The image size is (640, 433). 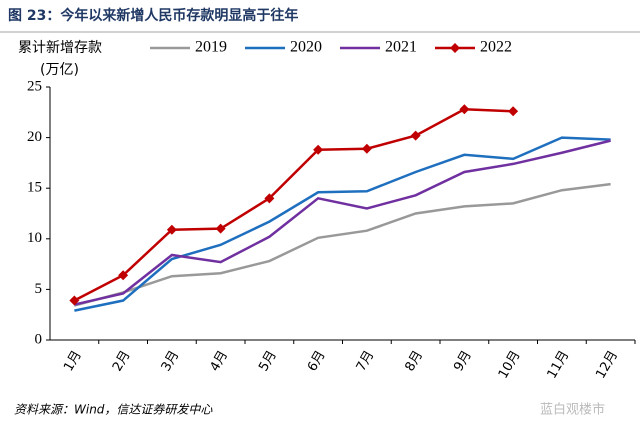 What do you see at coordinates (607, 364) in the screenshot?
I see `x-tick-label: 12月` at bounding box center [607, 364].